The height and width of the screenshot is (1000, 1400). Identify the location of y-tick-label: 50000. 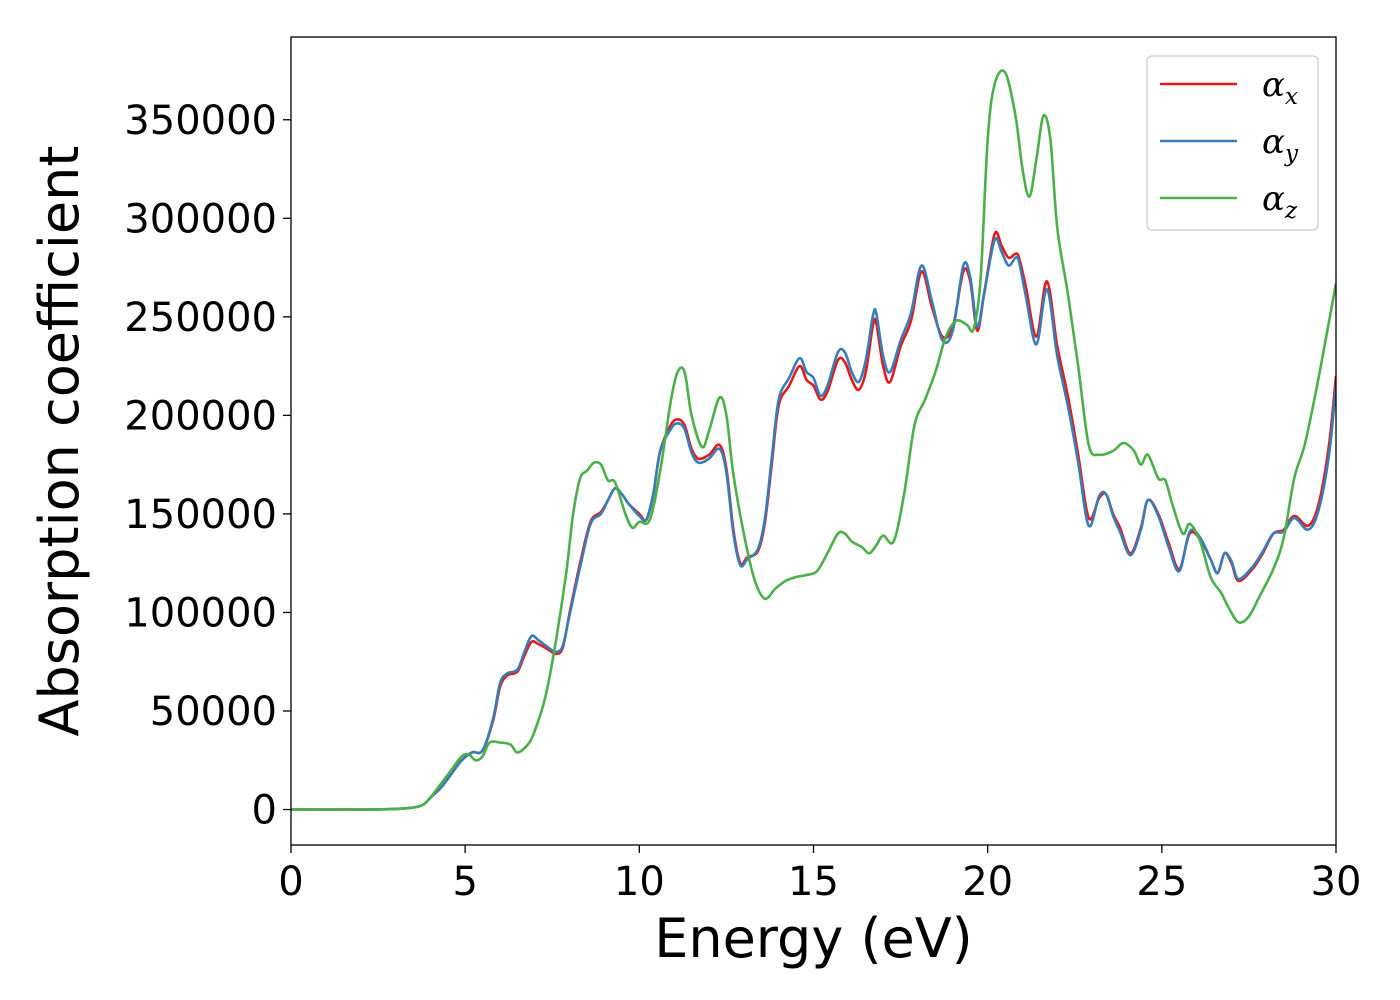
(213, 712).